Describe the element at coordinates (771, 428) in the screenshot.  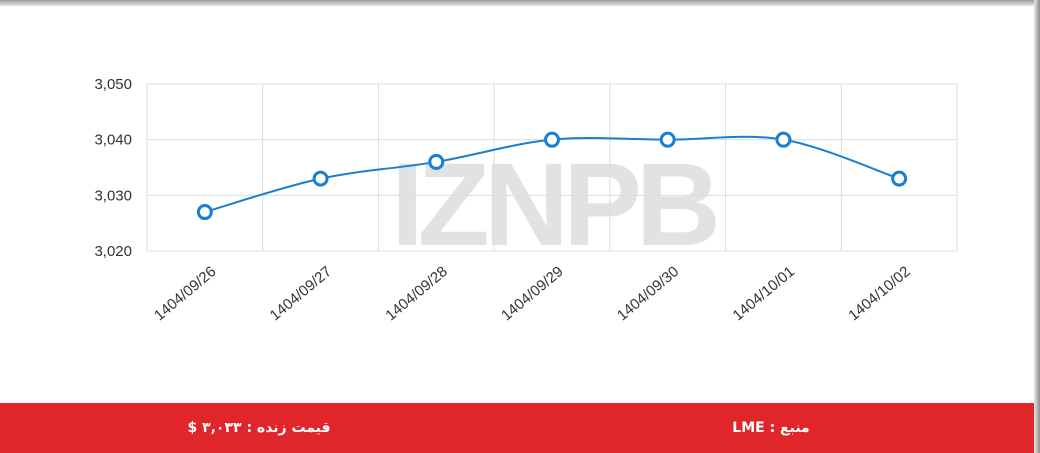
I see `source: منبع : LME` at that location.